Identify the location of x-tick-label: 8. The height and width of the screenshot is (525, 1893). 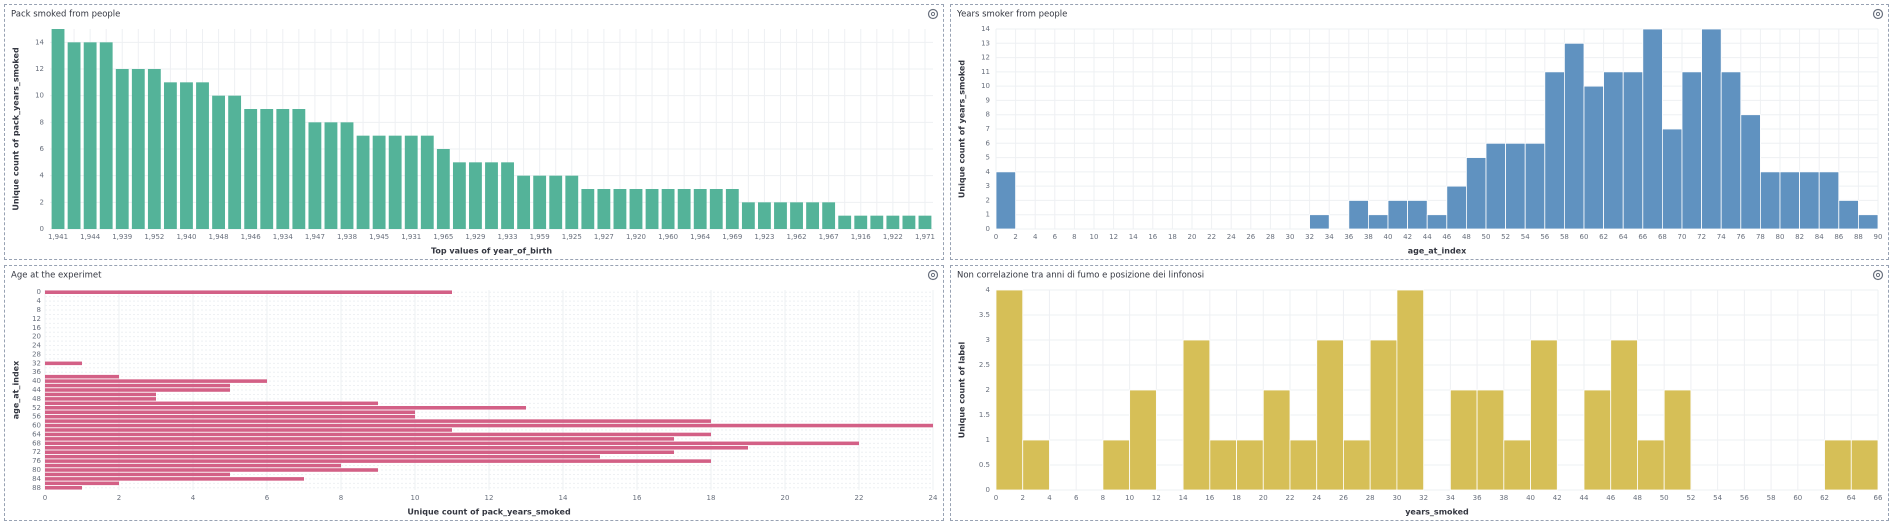
(1074, 237).